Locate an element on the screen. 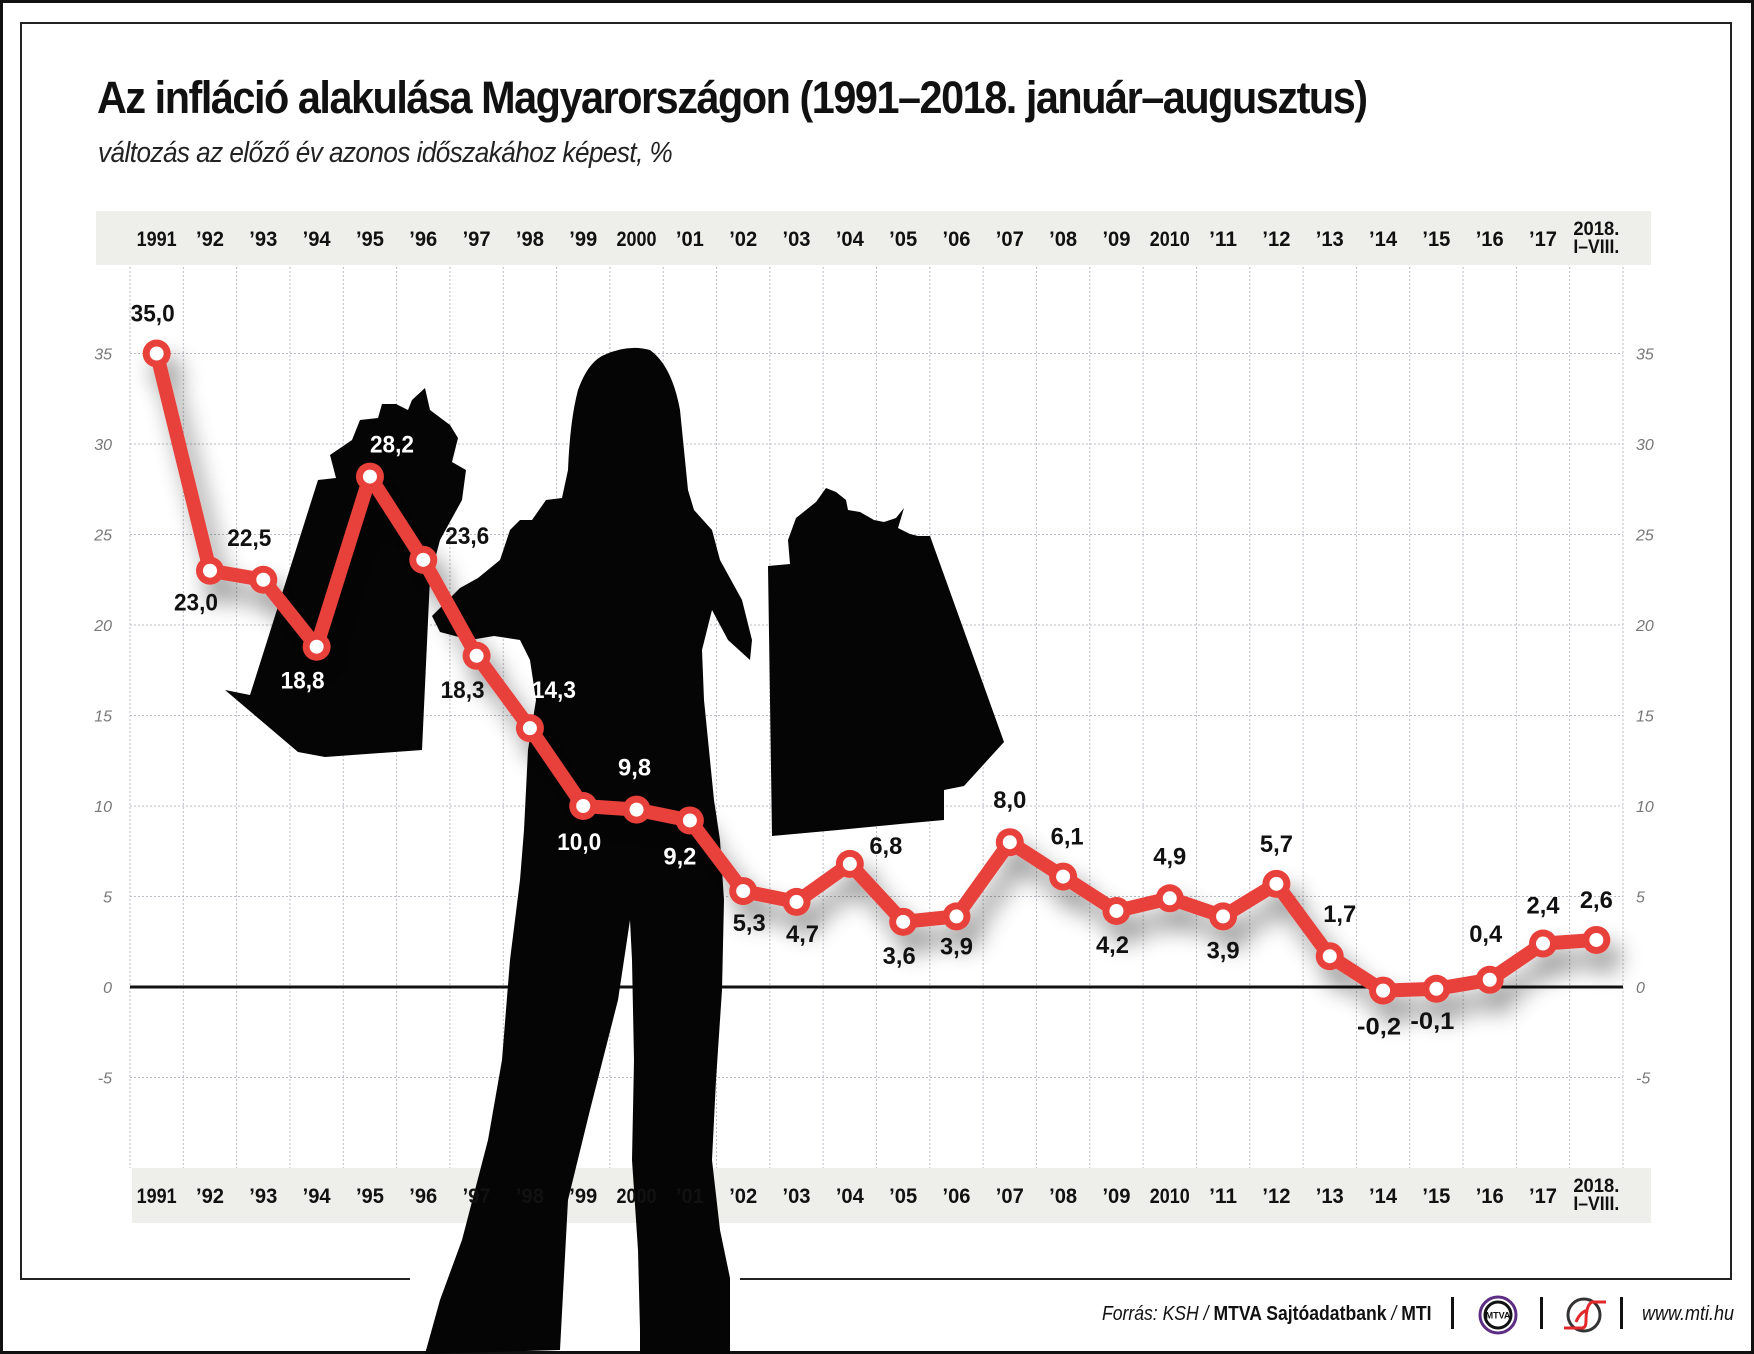 The width and height of the screenshot is (1754, 1354). top-x-label: 1991 is located at coordinates (157, 239).